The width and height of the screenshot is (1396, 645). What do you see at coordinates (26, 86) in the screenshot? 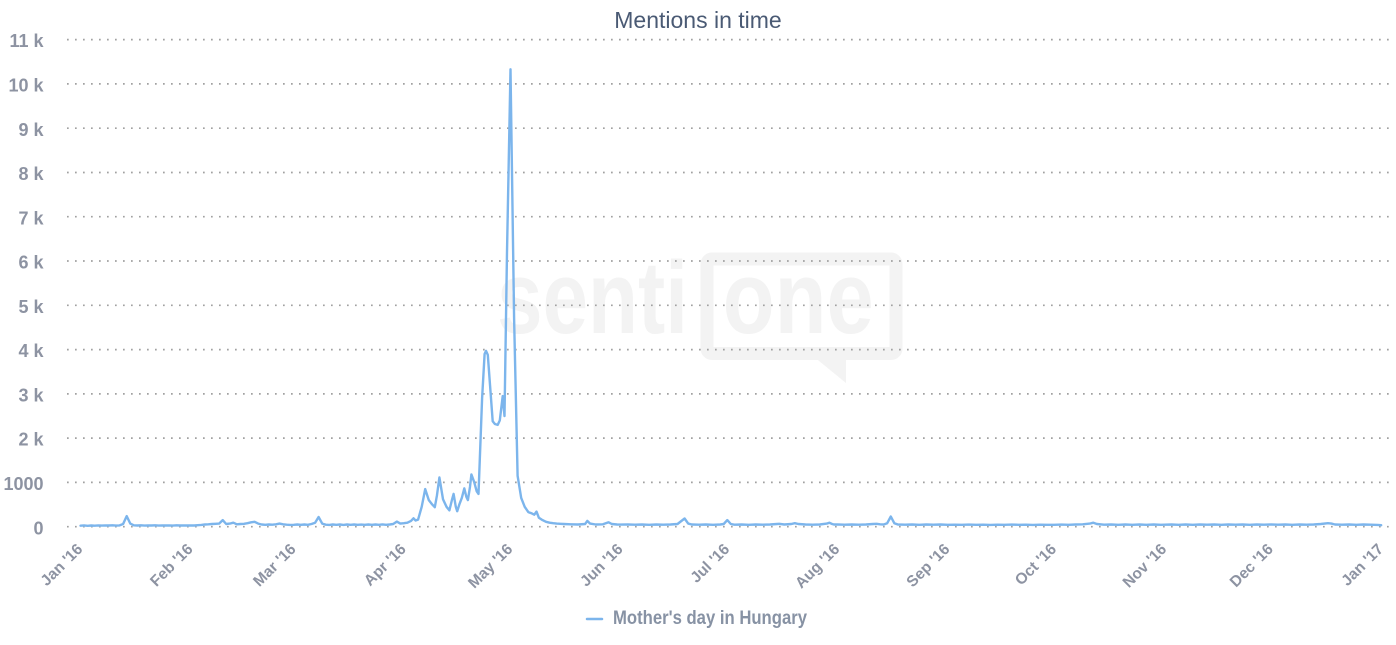
I see `svg-text: 10 k` at bounding box center [26, 86].